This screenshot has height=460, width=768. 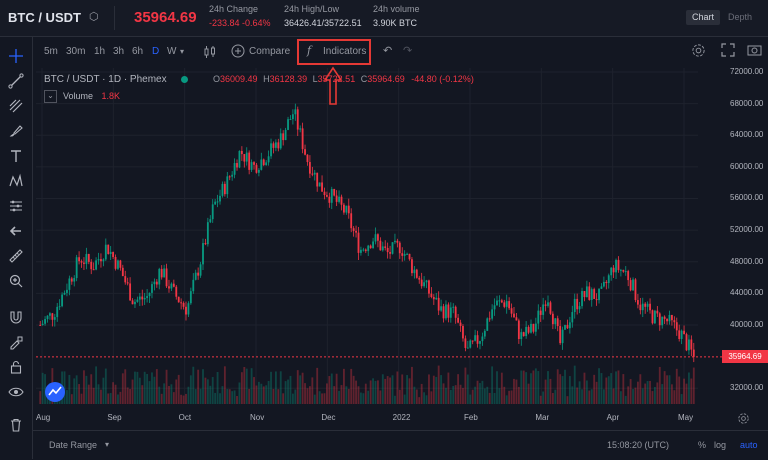 I want to click on lock-draw-icon, so click(x=16, y=342).